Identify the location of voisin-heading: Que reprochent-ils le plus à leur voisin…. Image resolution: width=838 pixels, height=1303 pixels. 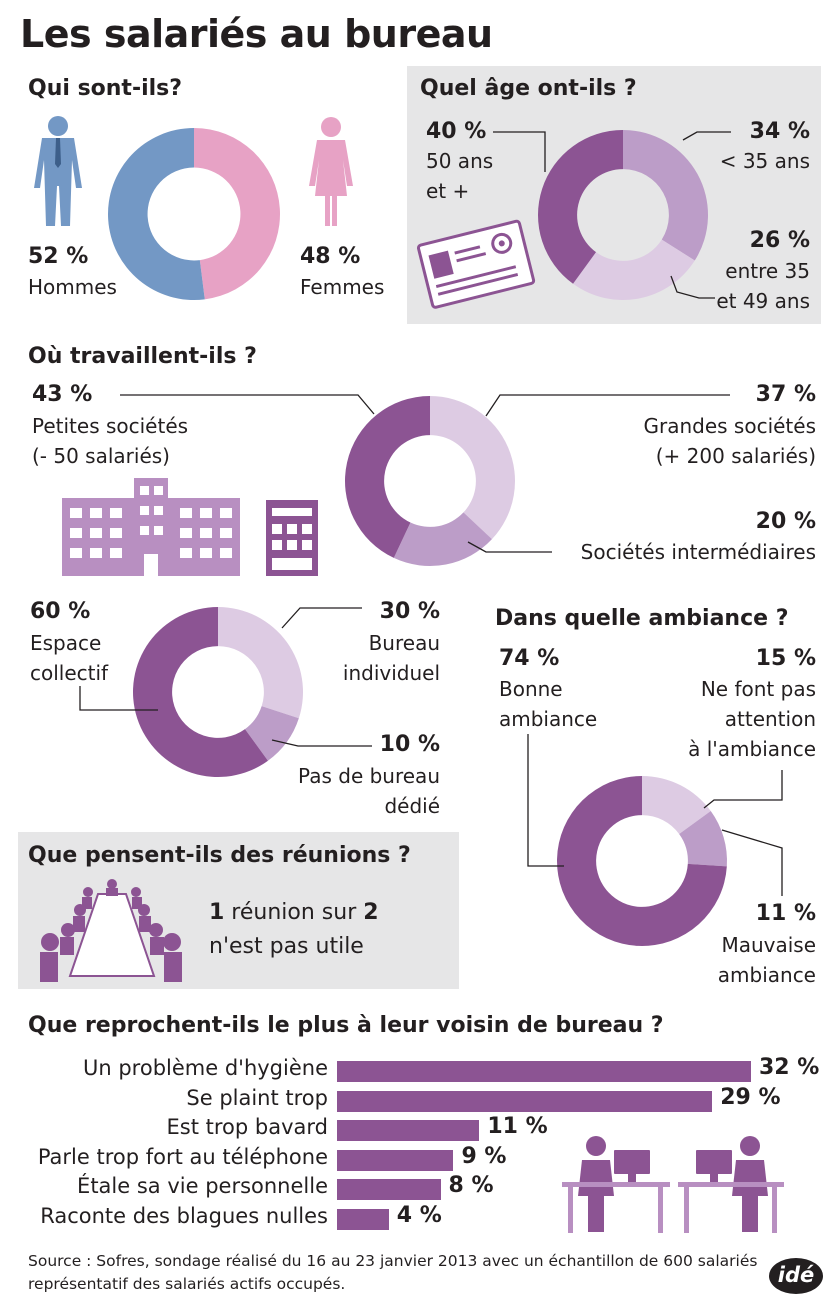
(346, 1025).